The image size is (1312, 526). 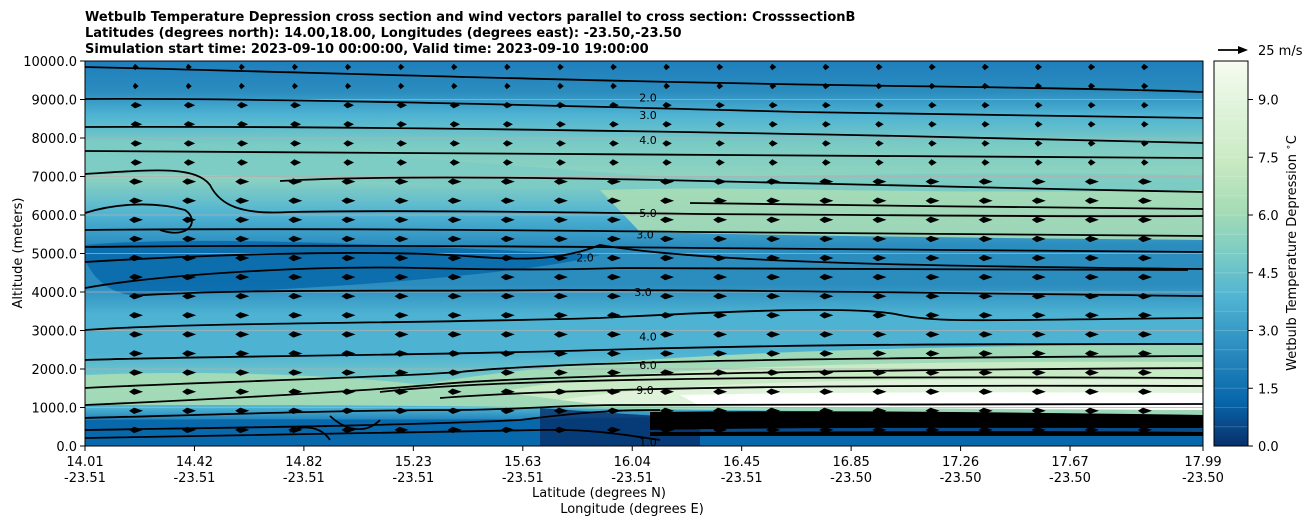 What do you see at coordinates (648, 442) in the screenshot?
I see `contour-label: 1.0` at bounding box center [648, 442].